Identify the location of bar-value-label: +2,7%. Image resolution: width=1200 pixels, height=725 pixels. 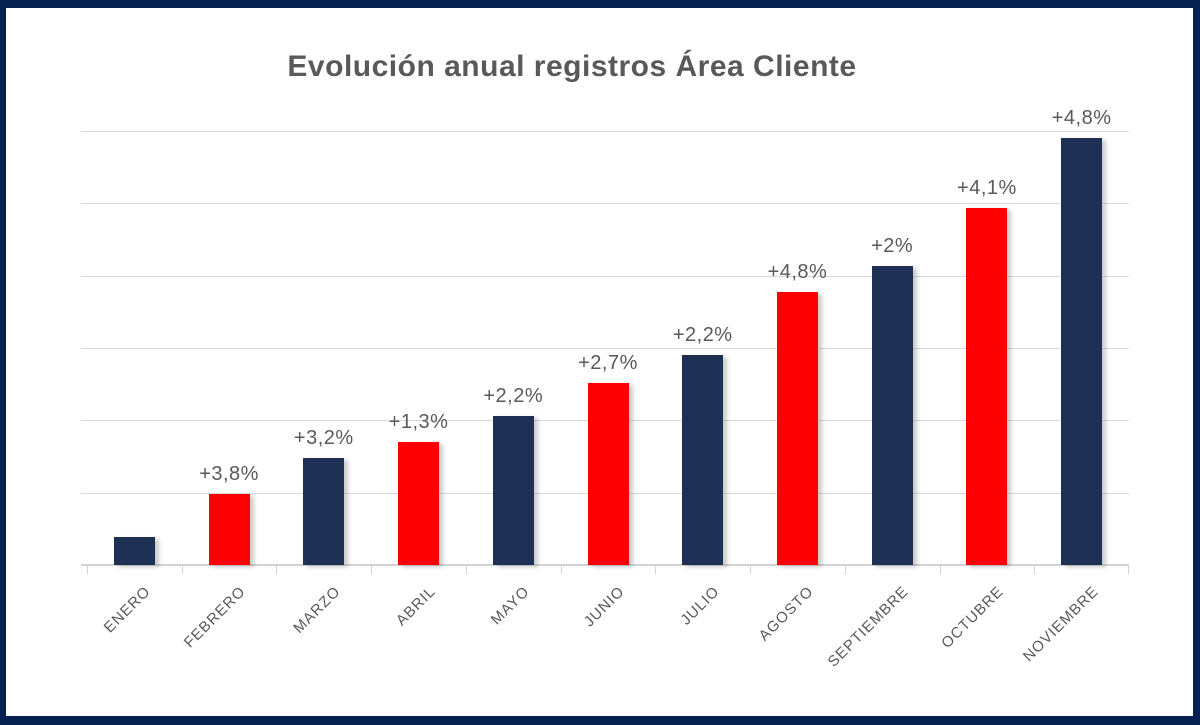
(608, 362).